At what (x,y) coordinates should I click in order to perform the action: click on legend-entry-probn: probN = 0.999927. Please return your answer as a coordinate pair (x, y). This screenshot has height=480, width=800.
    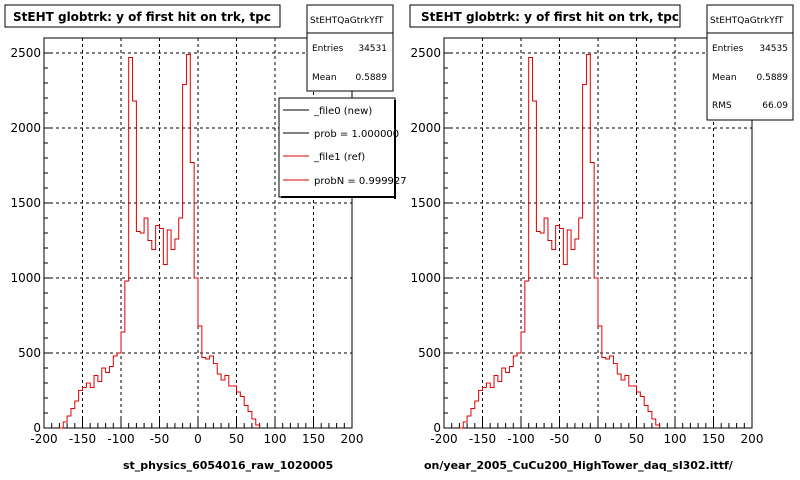
    Looking at the image, I should click on (360, 181).